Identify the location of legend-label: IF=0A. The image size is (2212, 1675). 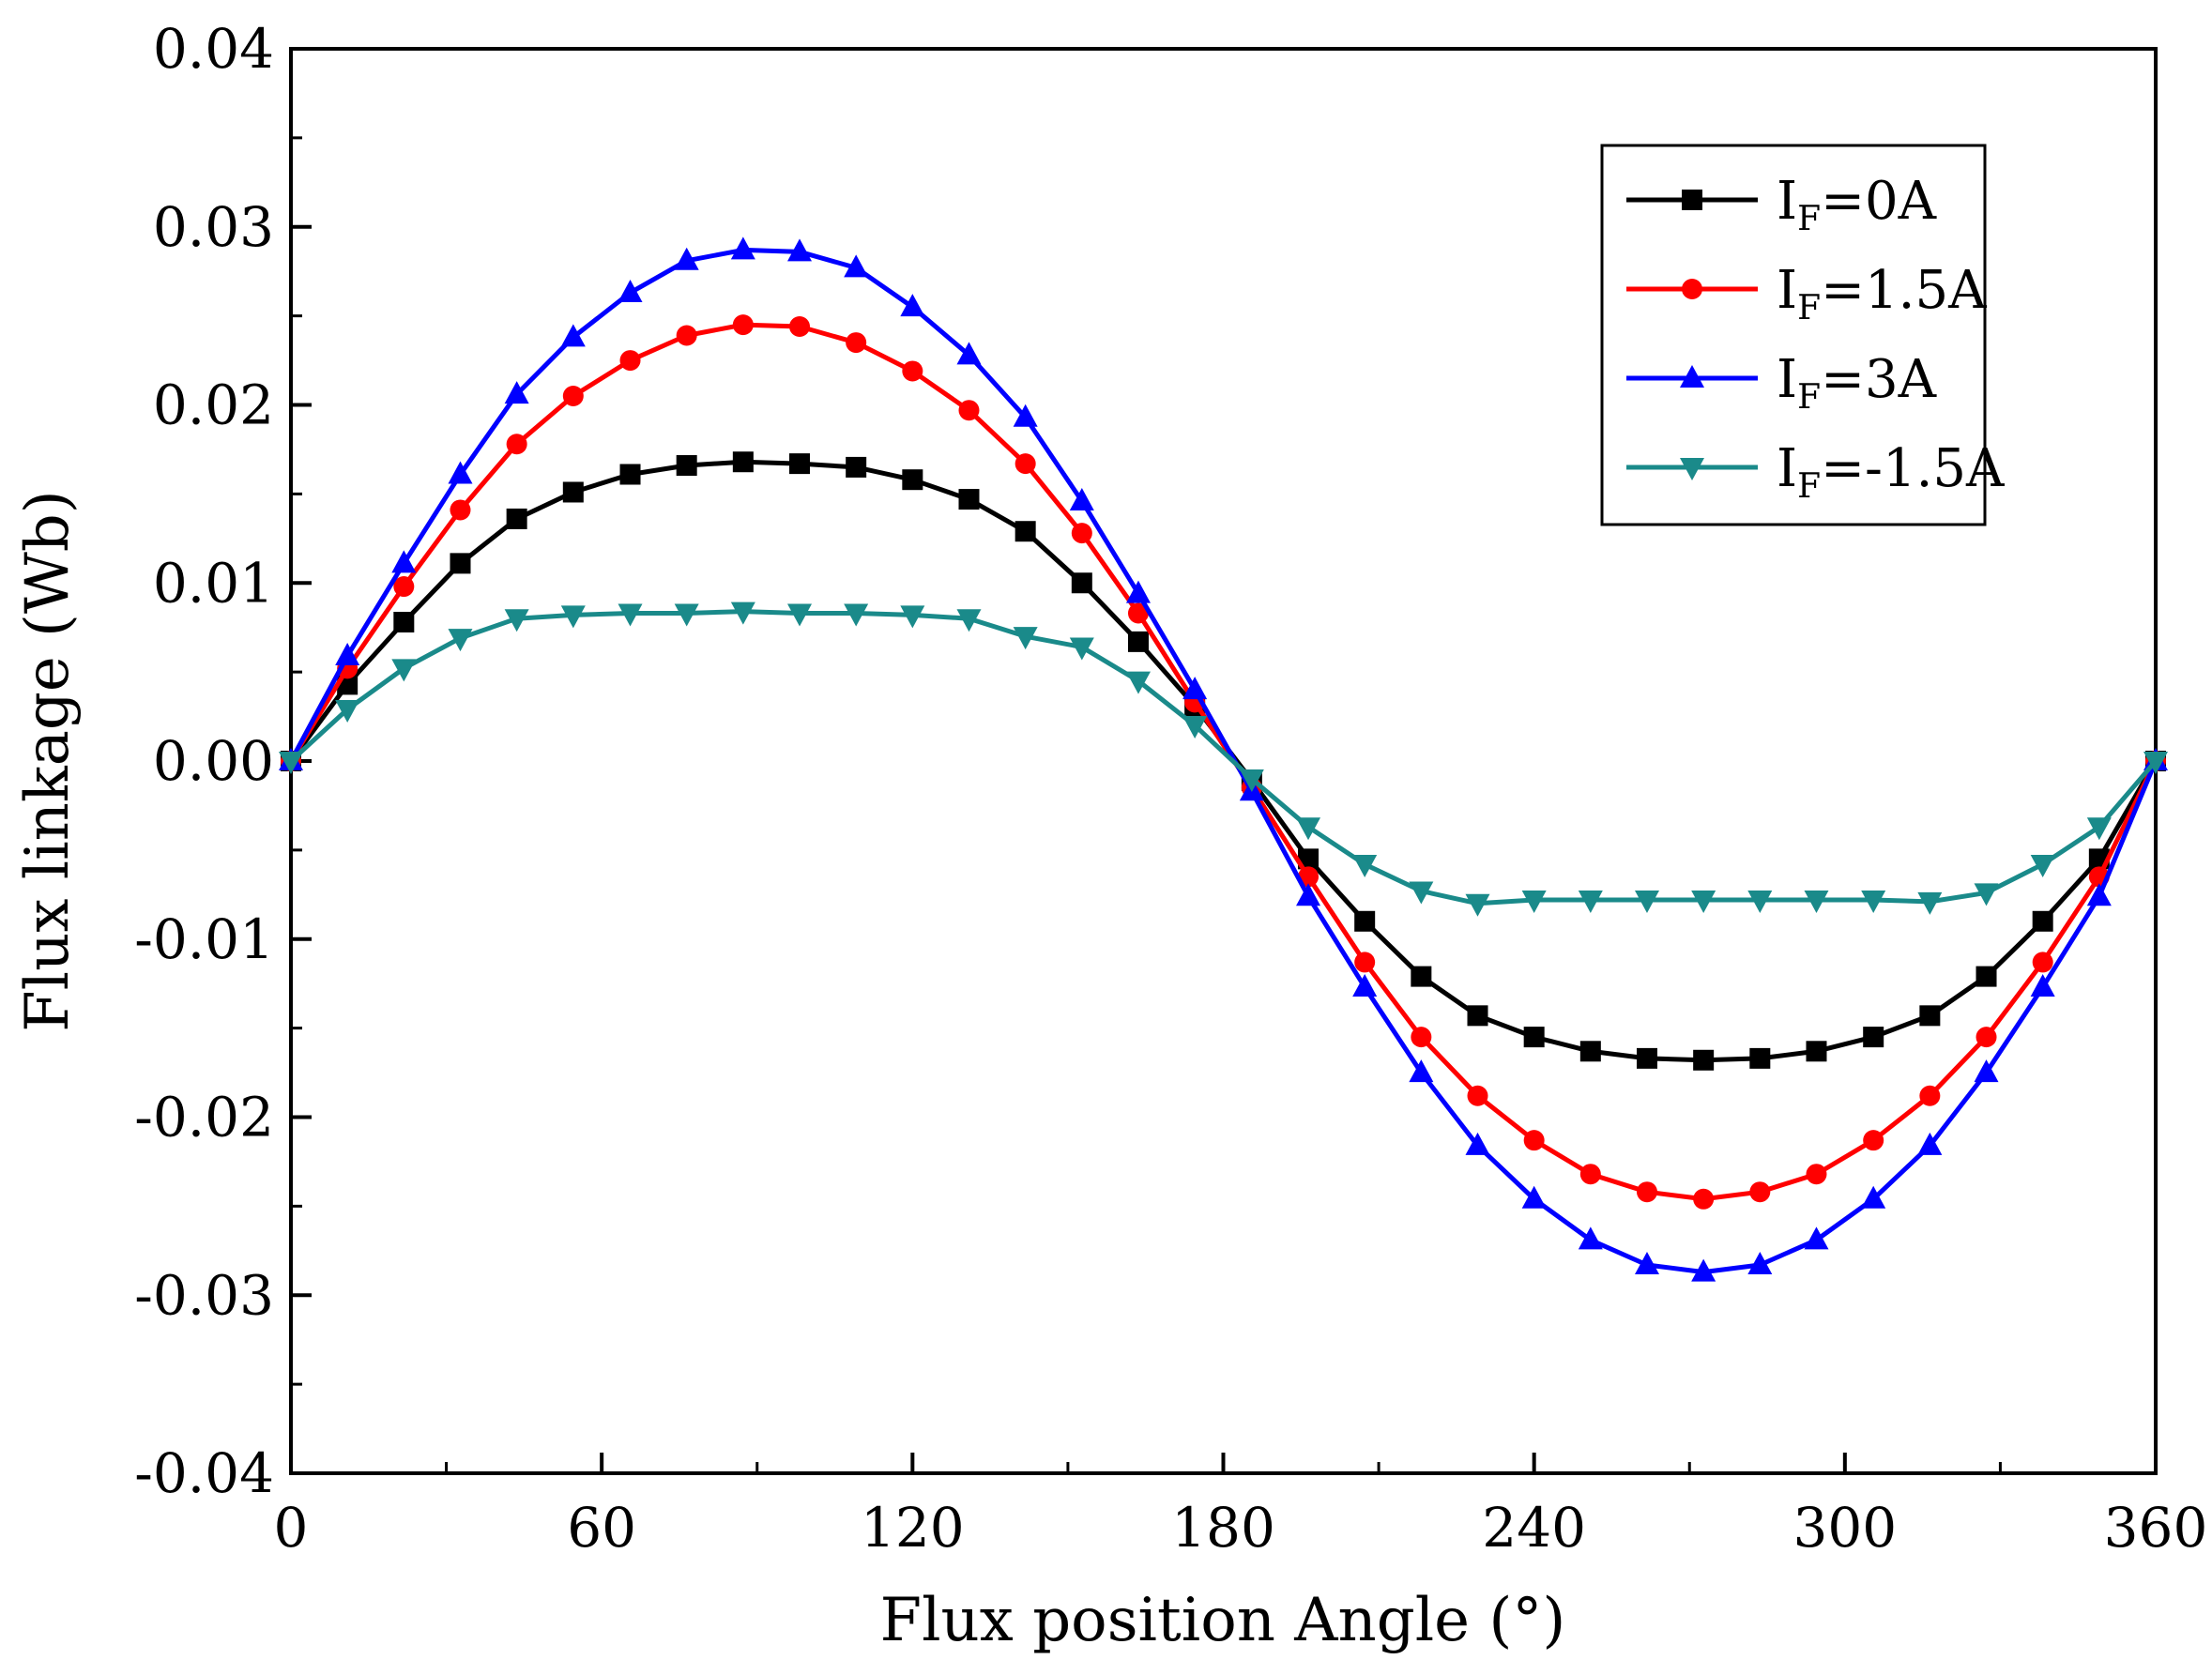
(1857, 204).